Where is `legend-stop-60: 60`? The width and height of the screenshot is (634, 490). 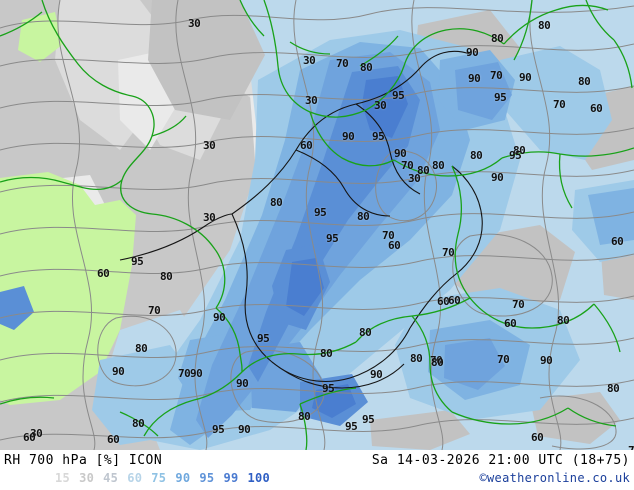
legend-stop-60: 60 is located at coordinates (135, 478).